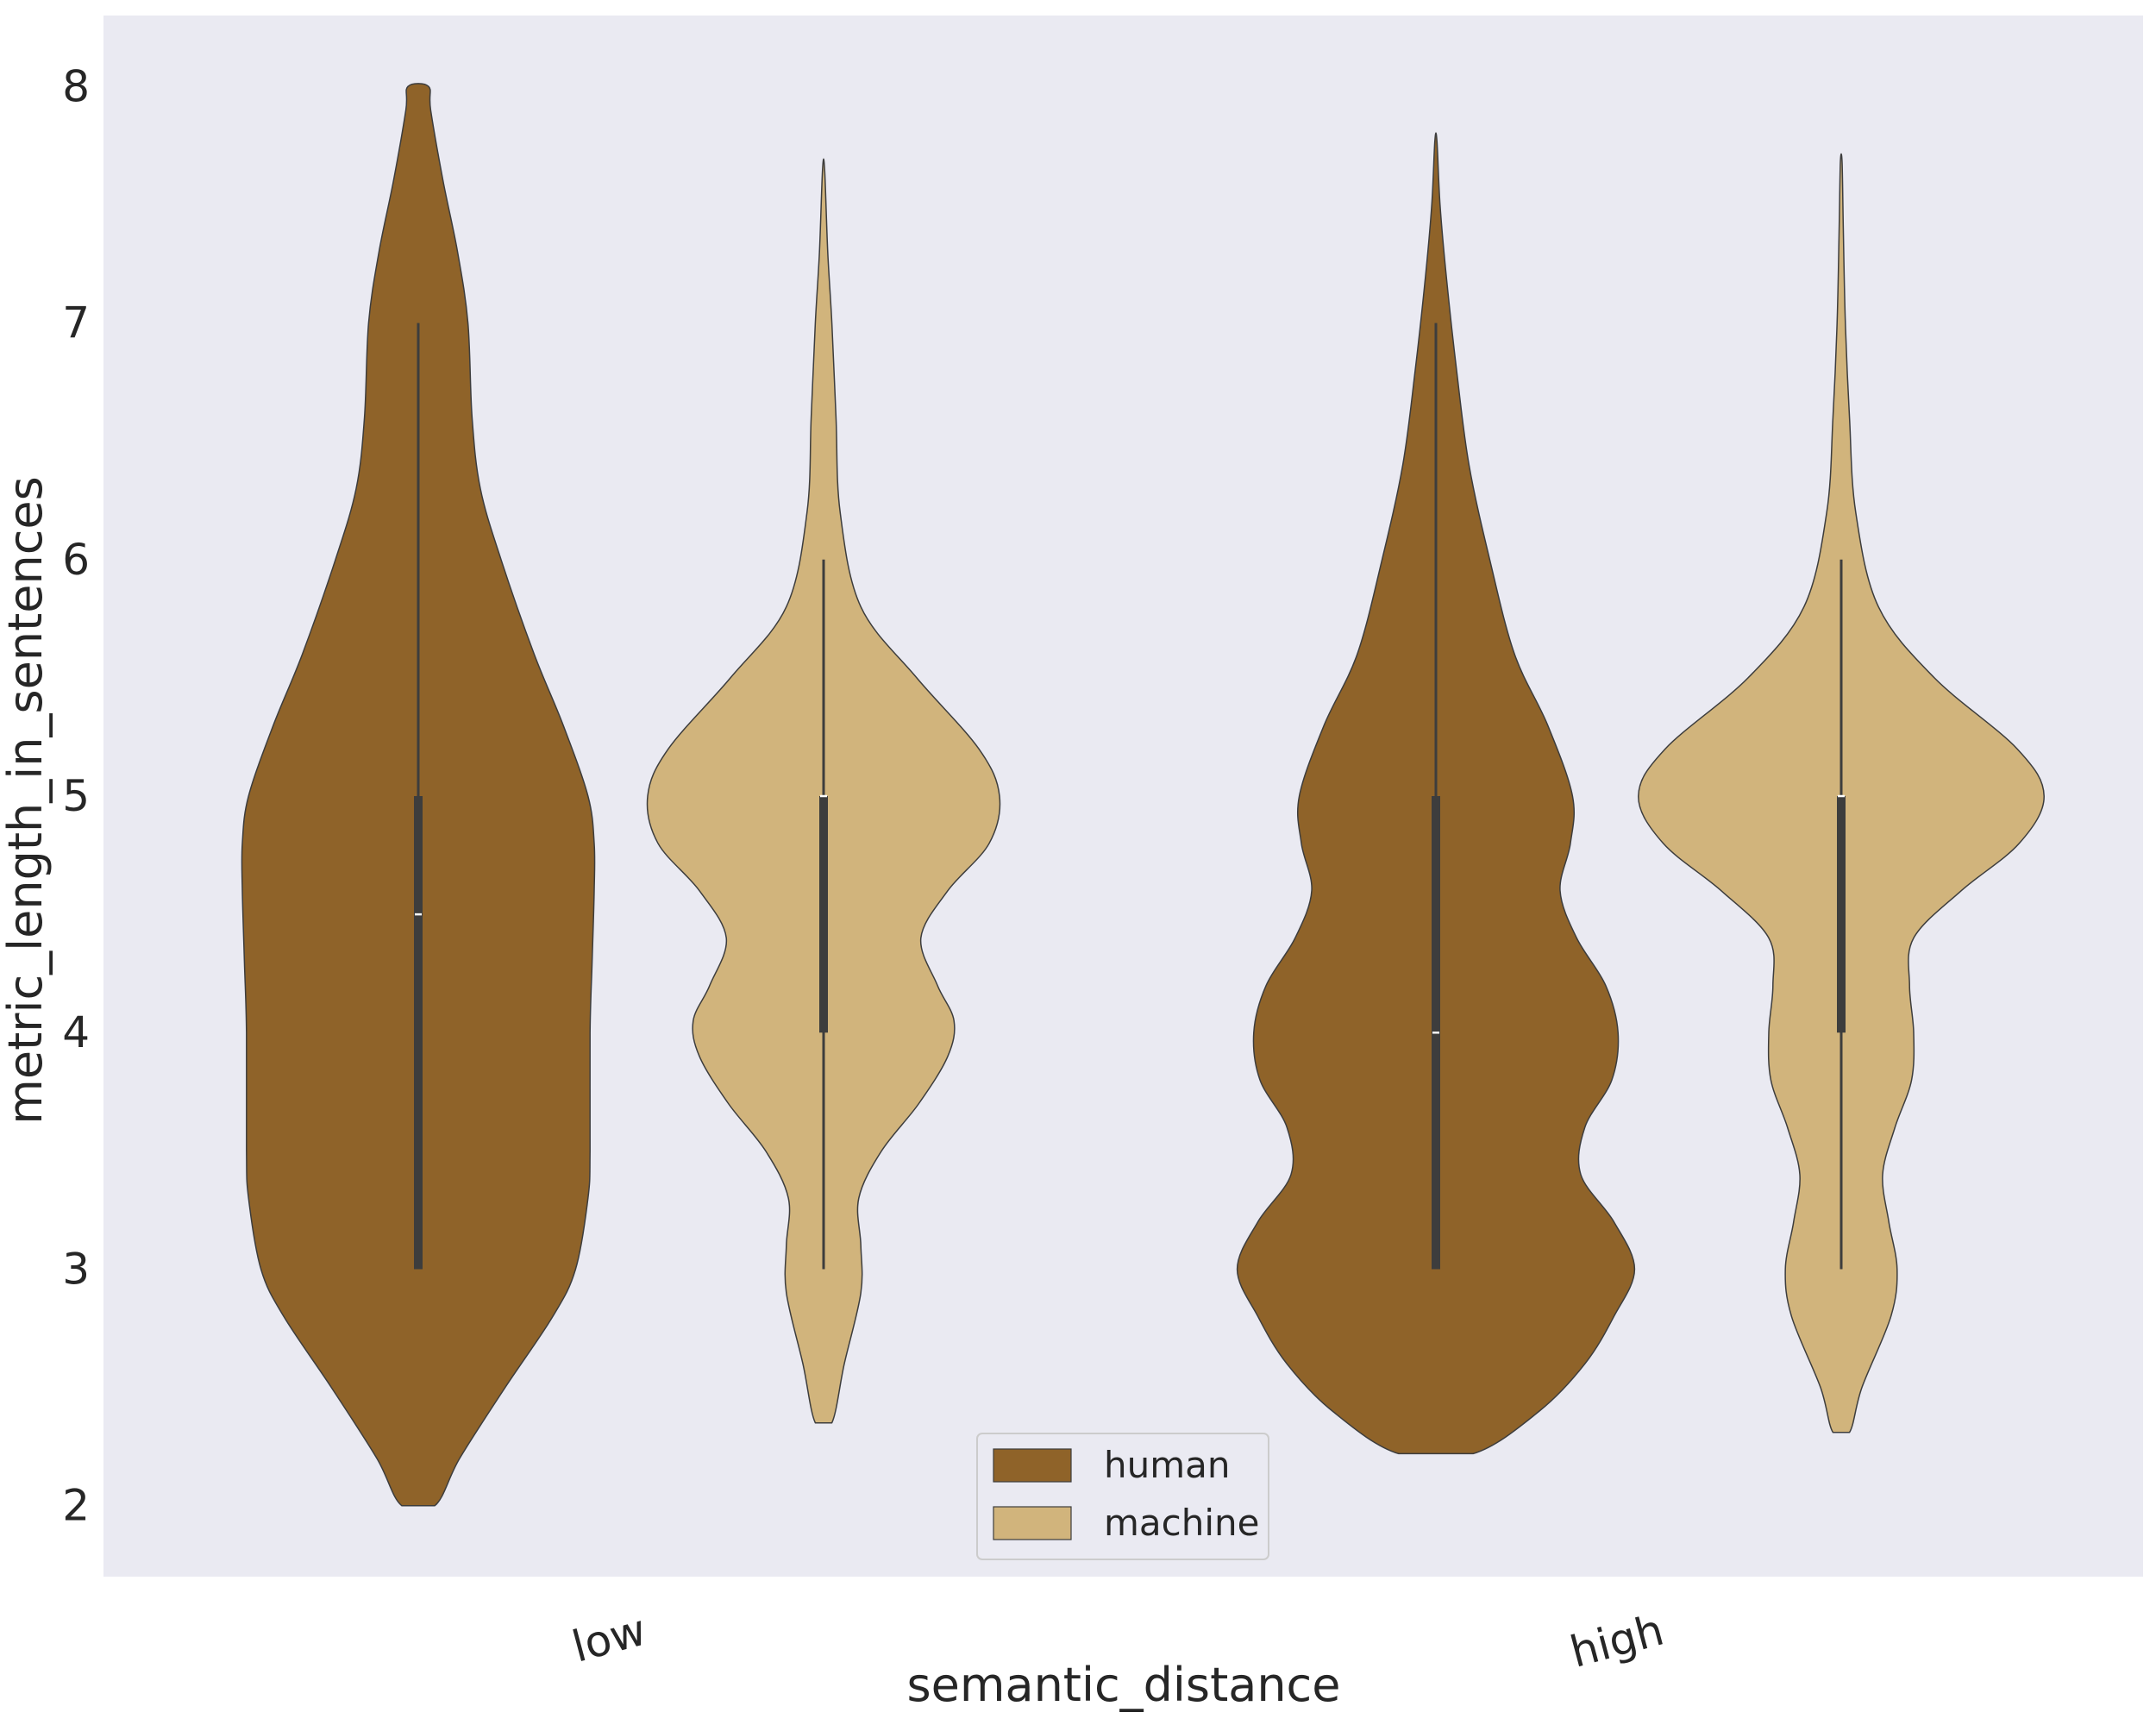 This screenshot has width=2156, height=1725. Describe the element at coordinates (76, 1269) in the screenshot. I see `y-tick-label: 3` at that location.